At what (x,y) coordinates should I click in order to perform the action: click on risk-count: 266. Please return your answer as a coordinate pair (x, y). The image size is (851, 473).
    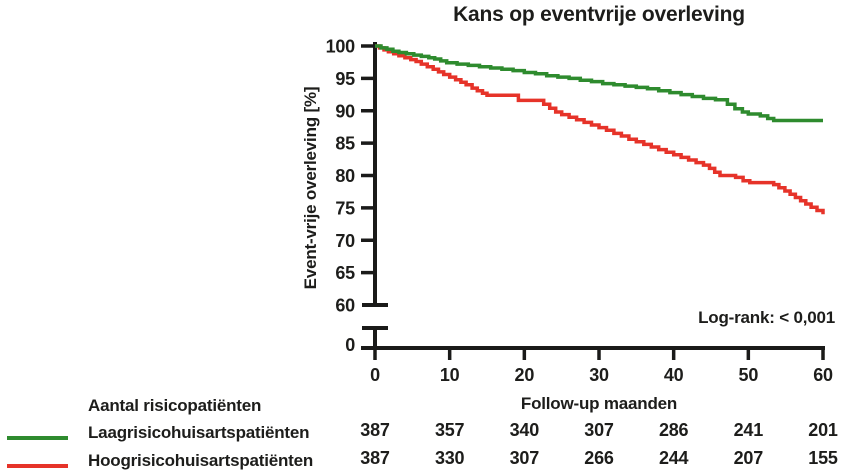
    Looking at the image, I should click on (599, 458).